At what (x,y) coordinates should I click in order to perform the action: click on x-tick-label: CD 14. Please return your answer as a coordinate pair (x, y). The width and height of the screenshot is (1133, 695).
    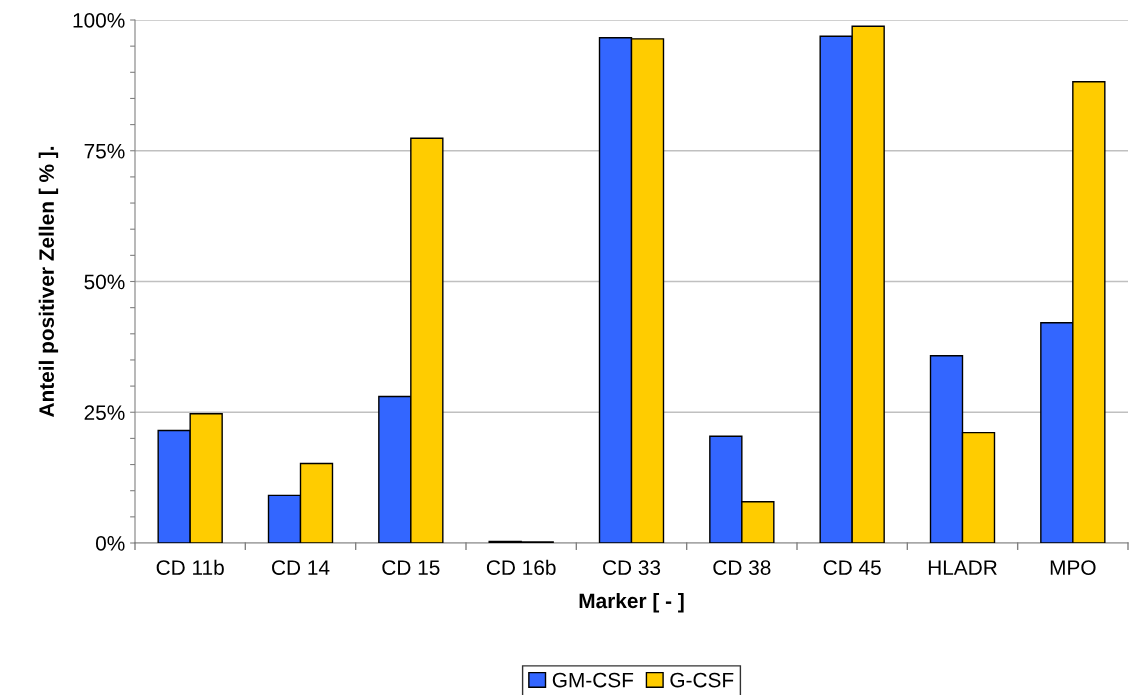
    Looking at the image, I should click on (301, 567).